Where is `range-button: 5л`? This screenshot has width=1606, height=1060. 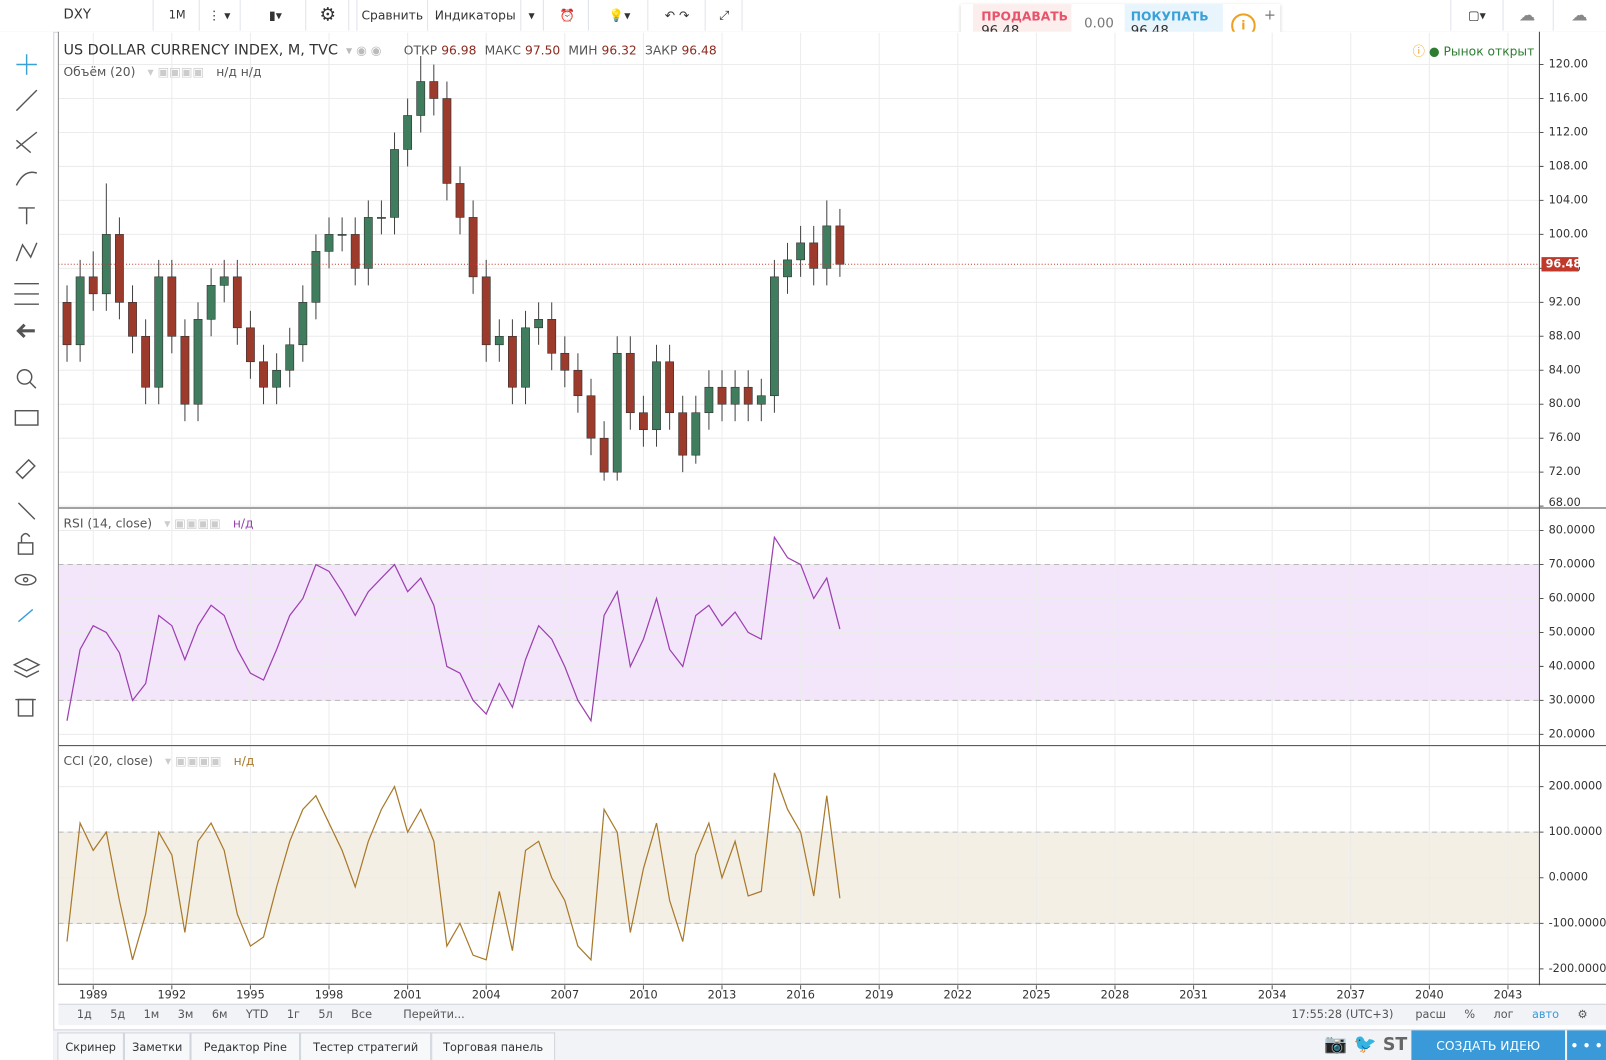
range-button: 5л is located at coordinates (325, 1014).